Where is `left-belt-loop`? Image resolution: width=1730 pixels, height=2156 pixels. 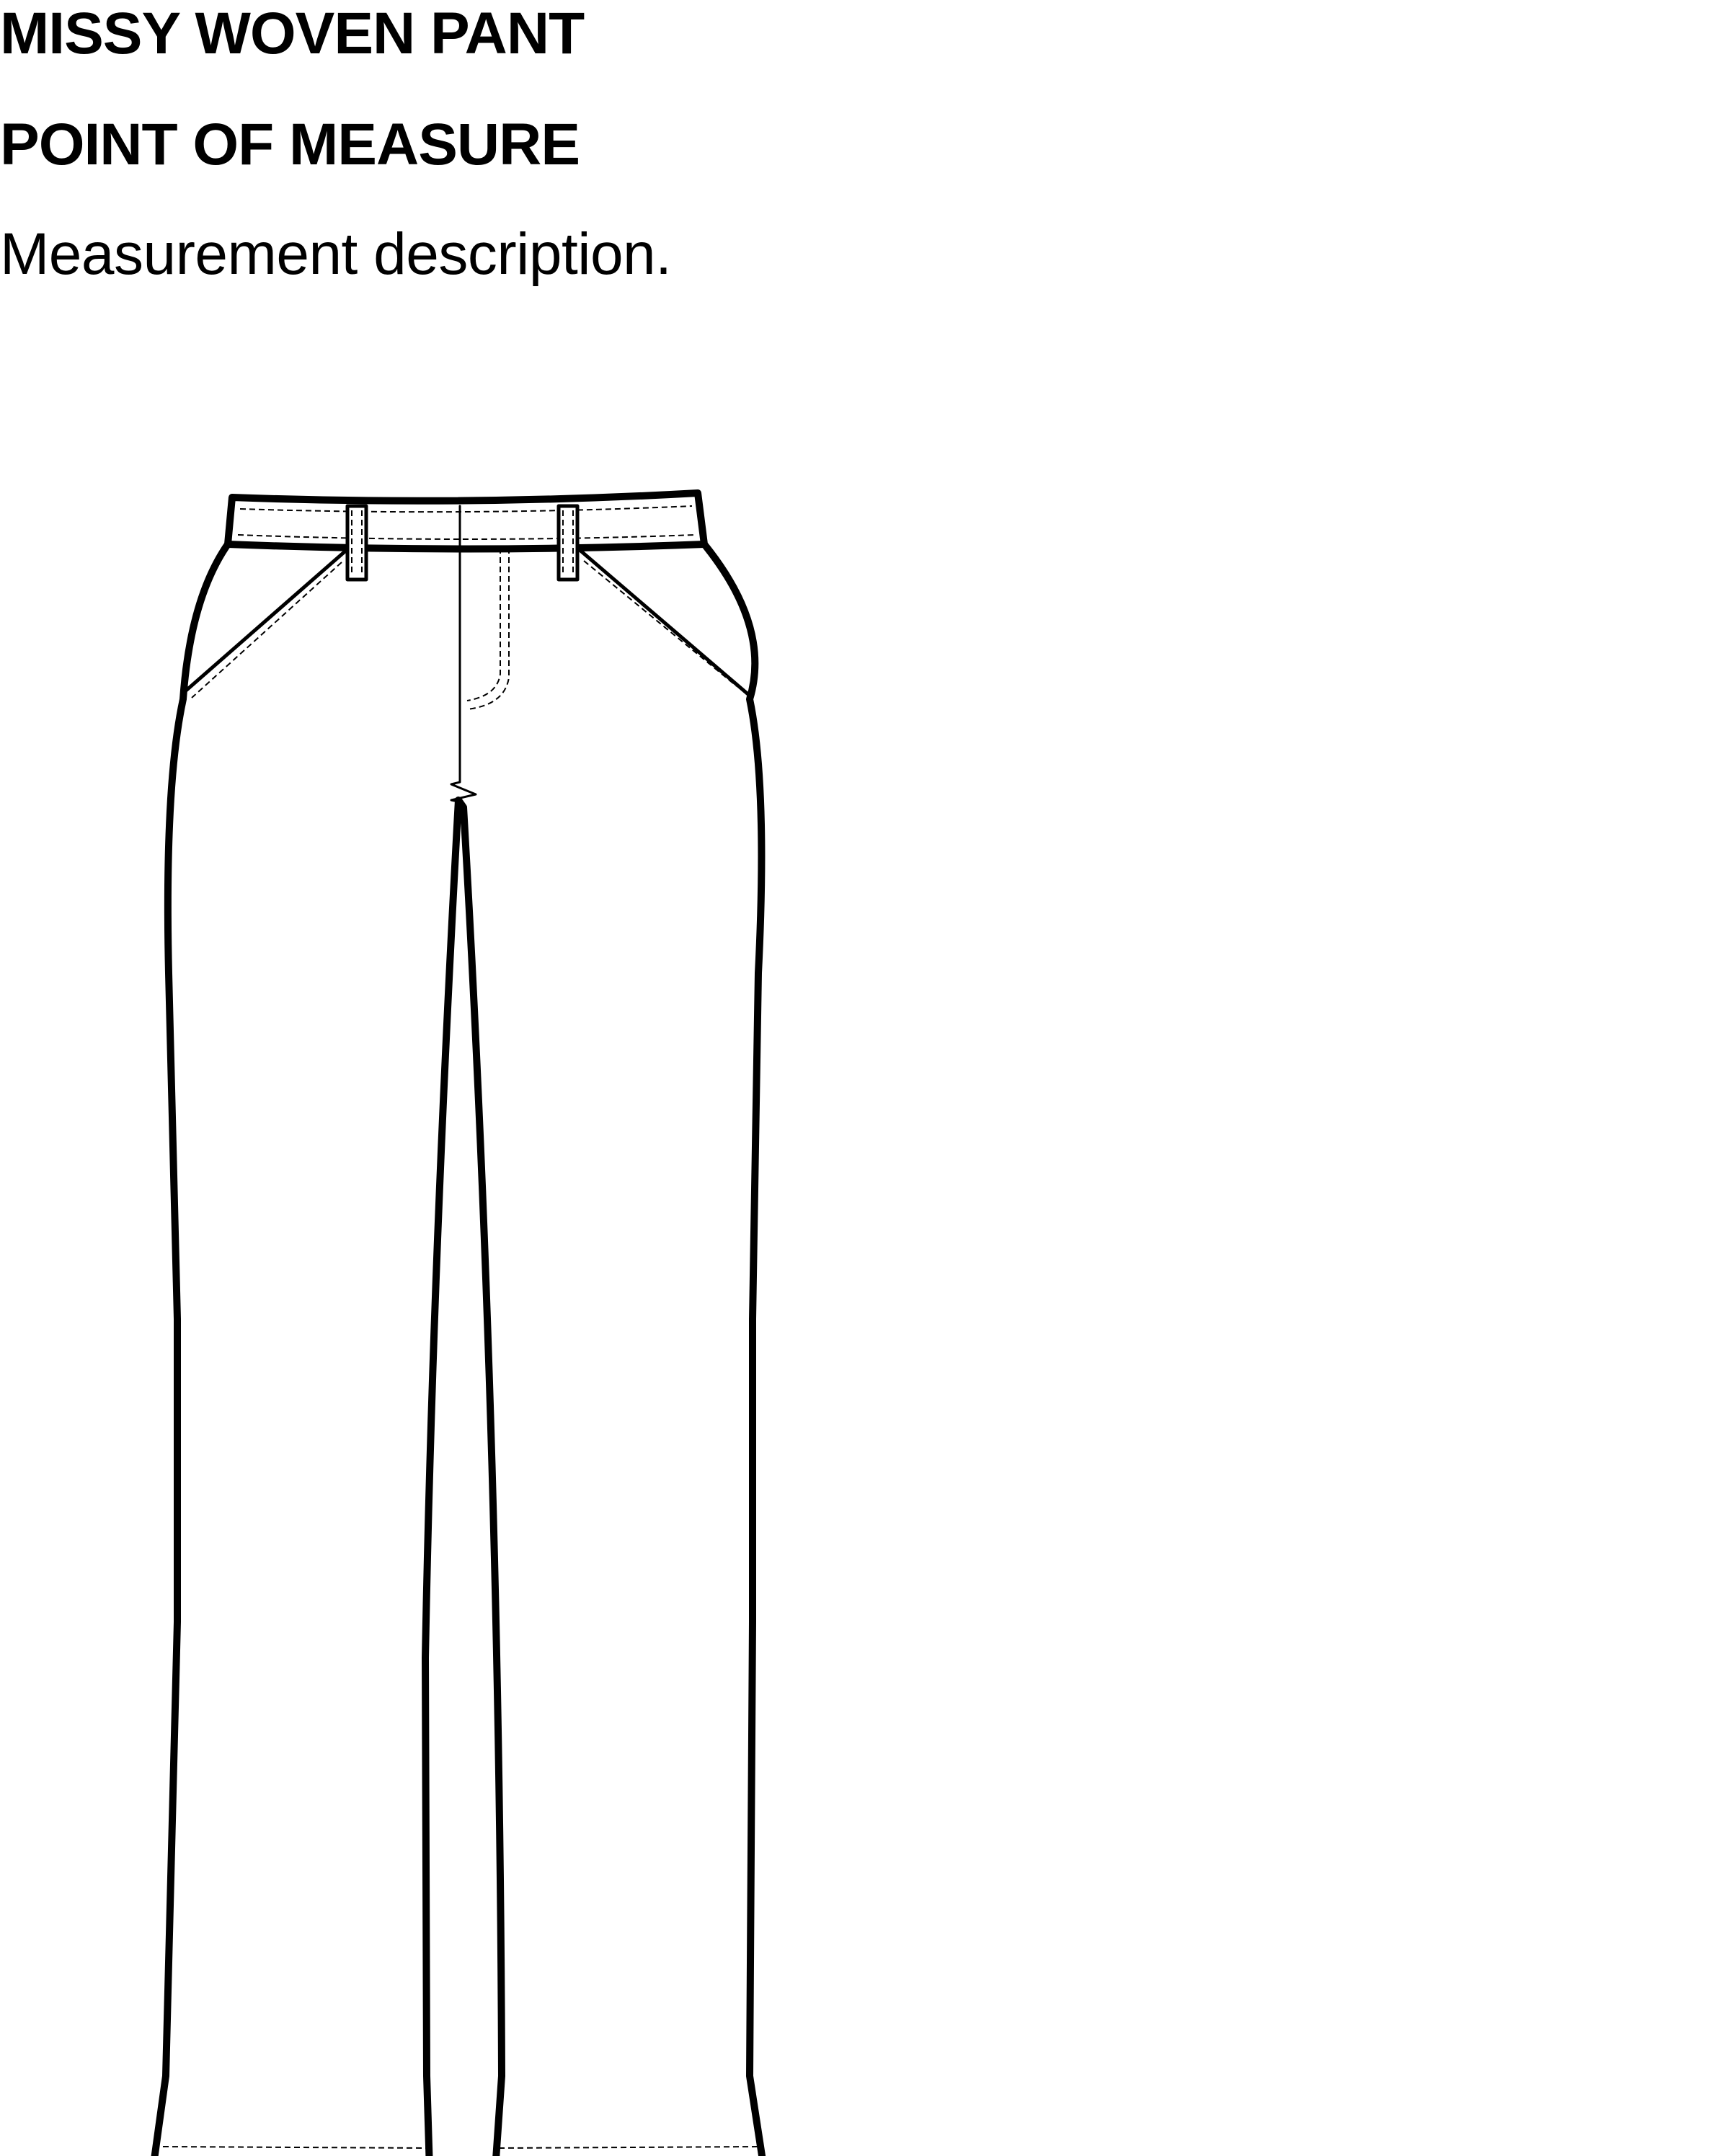 left-belt-loop is located at coordinates (356, 543).